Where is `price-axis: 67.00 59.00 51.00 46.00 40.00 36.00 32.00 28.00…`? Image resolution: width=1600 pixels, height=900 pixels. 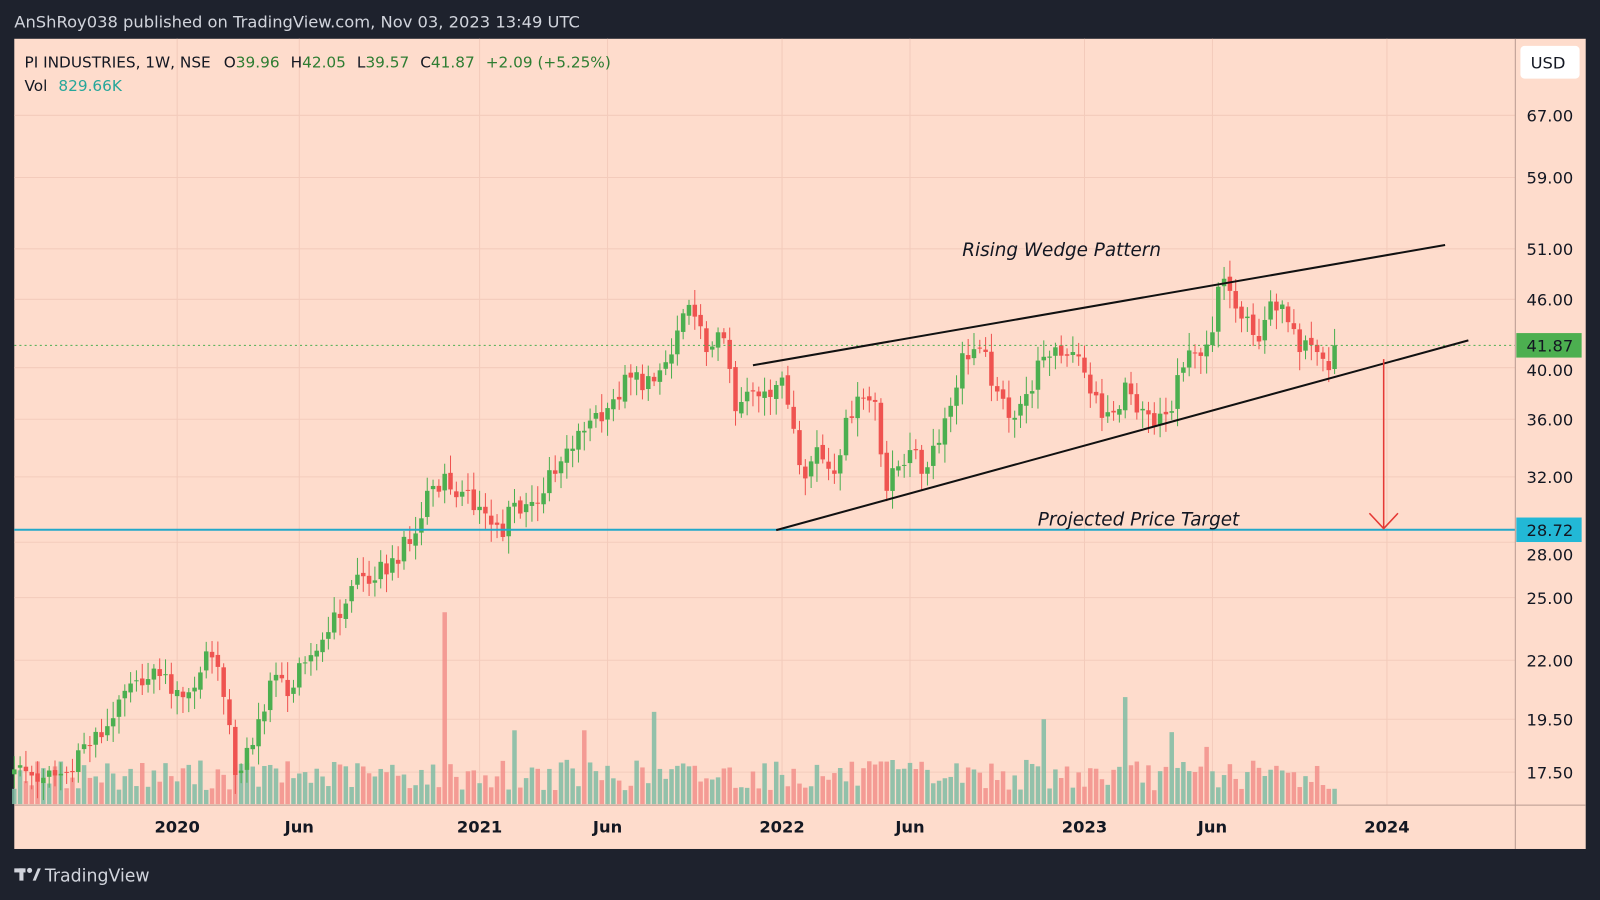
price-axis: 67.00 59.00 51.00 46.00 40.00 36.00 32.00 28.00… is located at coordinates (1550, 444).